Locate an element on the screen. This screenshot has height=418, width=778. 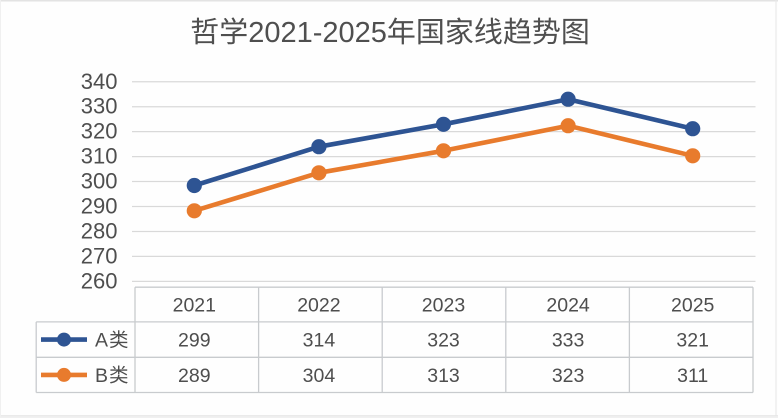
svg-text: 330 is located at coordinates (99, 106).